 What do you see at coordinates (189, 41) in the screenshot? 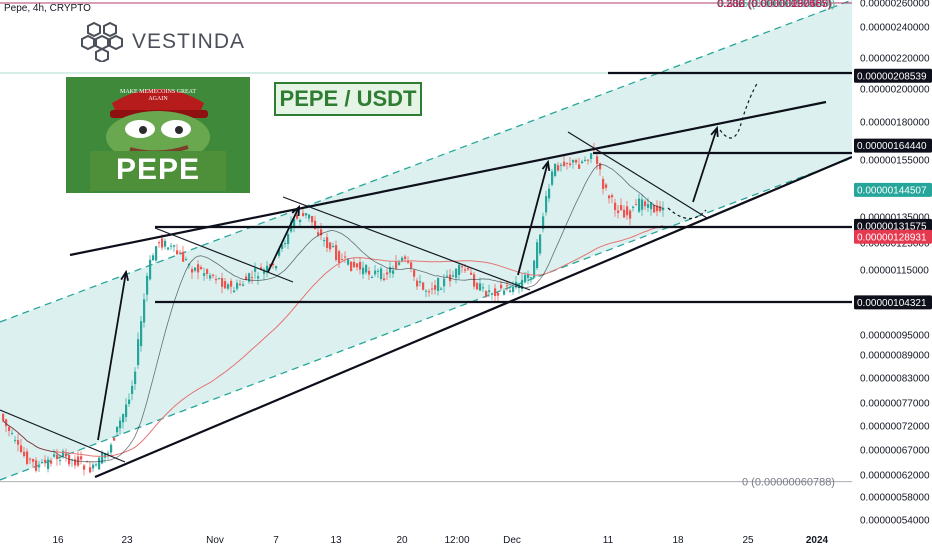
I see `brand-name: VESTINDA` at bounding box center [189, 41].